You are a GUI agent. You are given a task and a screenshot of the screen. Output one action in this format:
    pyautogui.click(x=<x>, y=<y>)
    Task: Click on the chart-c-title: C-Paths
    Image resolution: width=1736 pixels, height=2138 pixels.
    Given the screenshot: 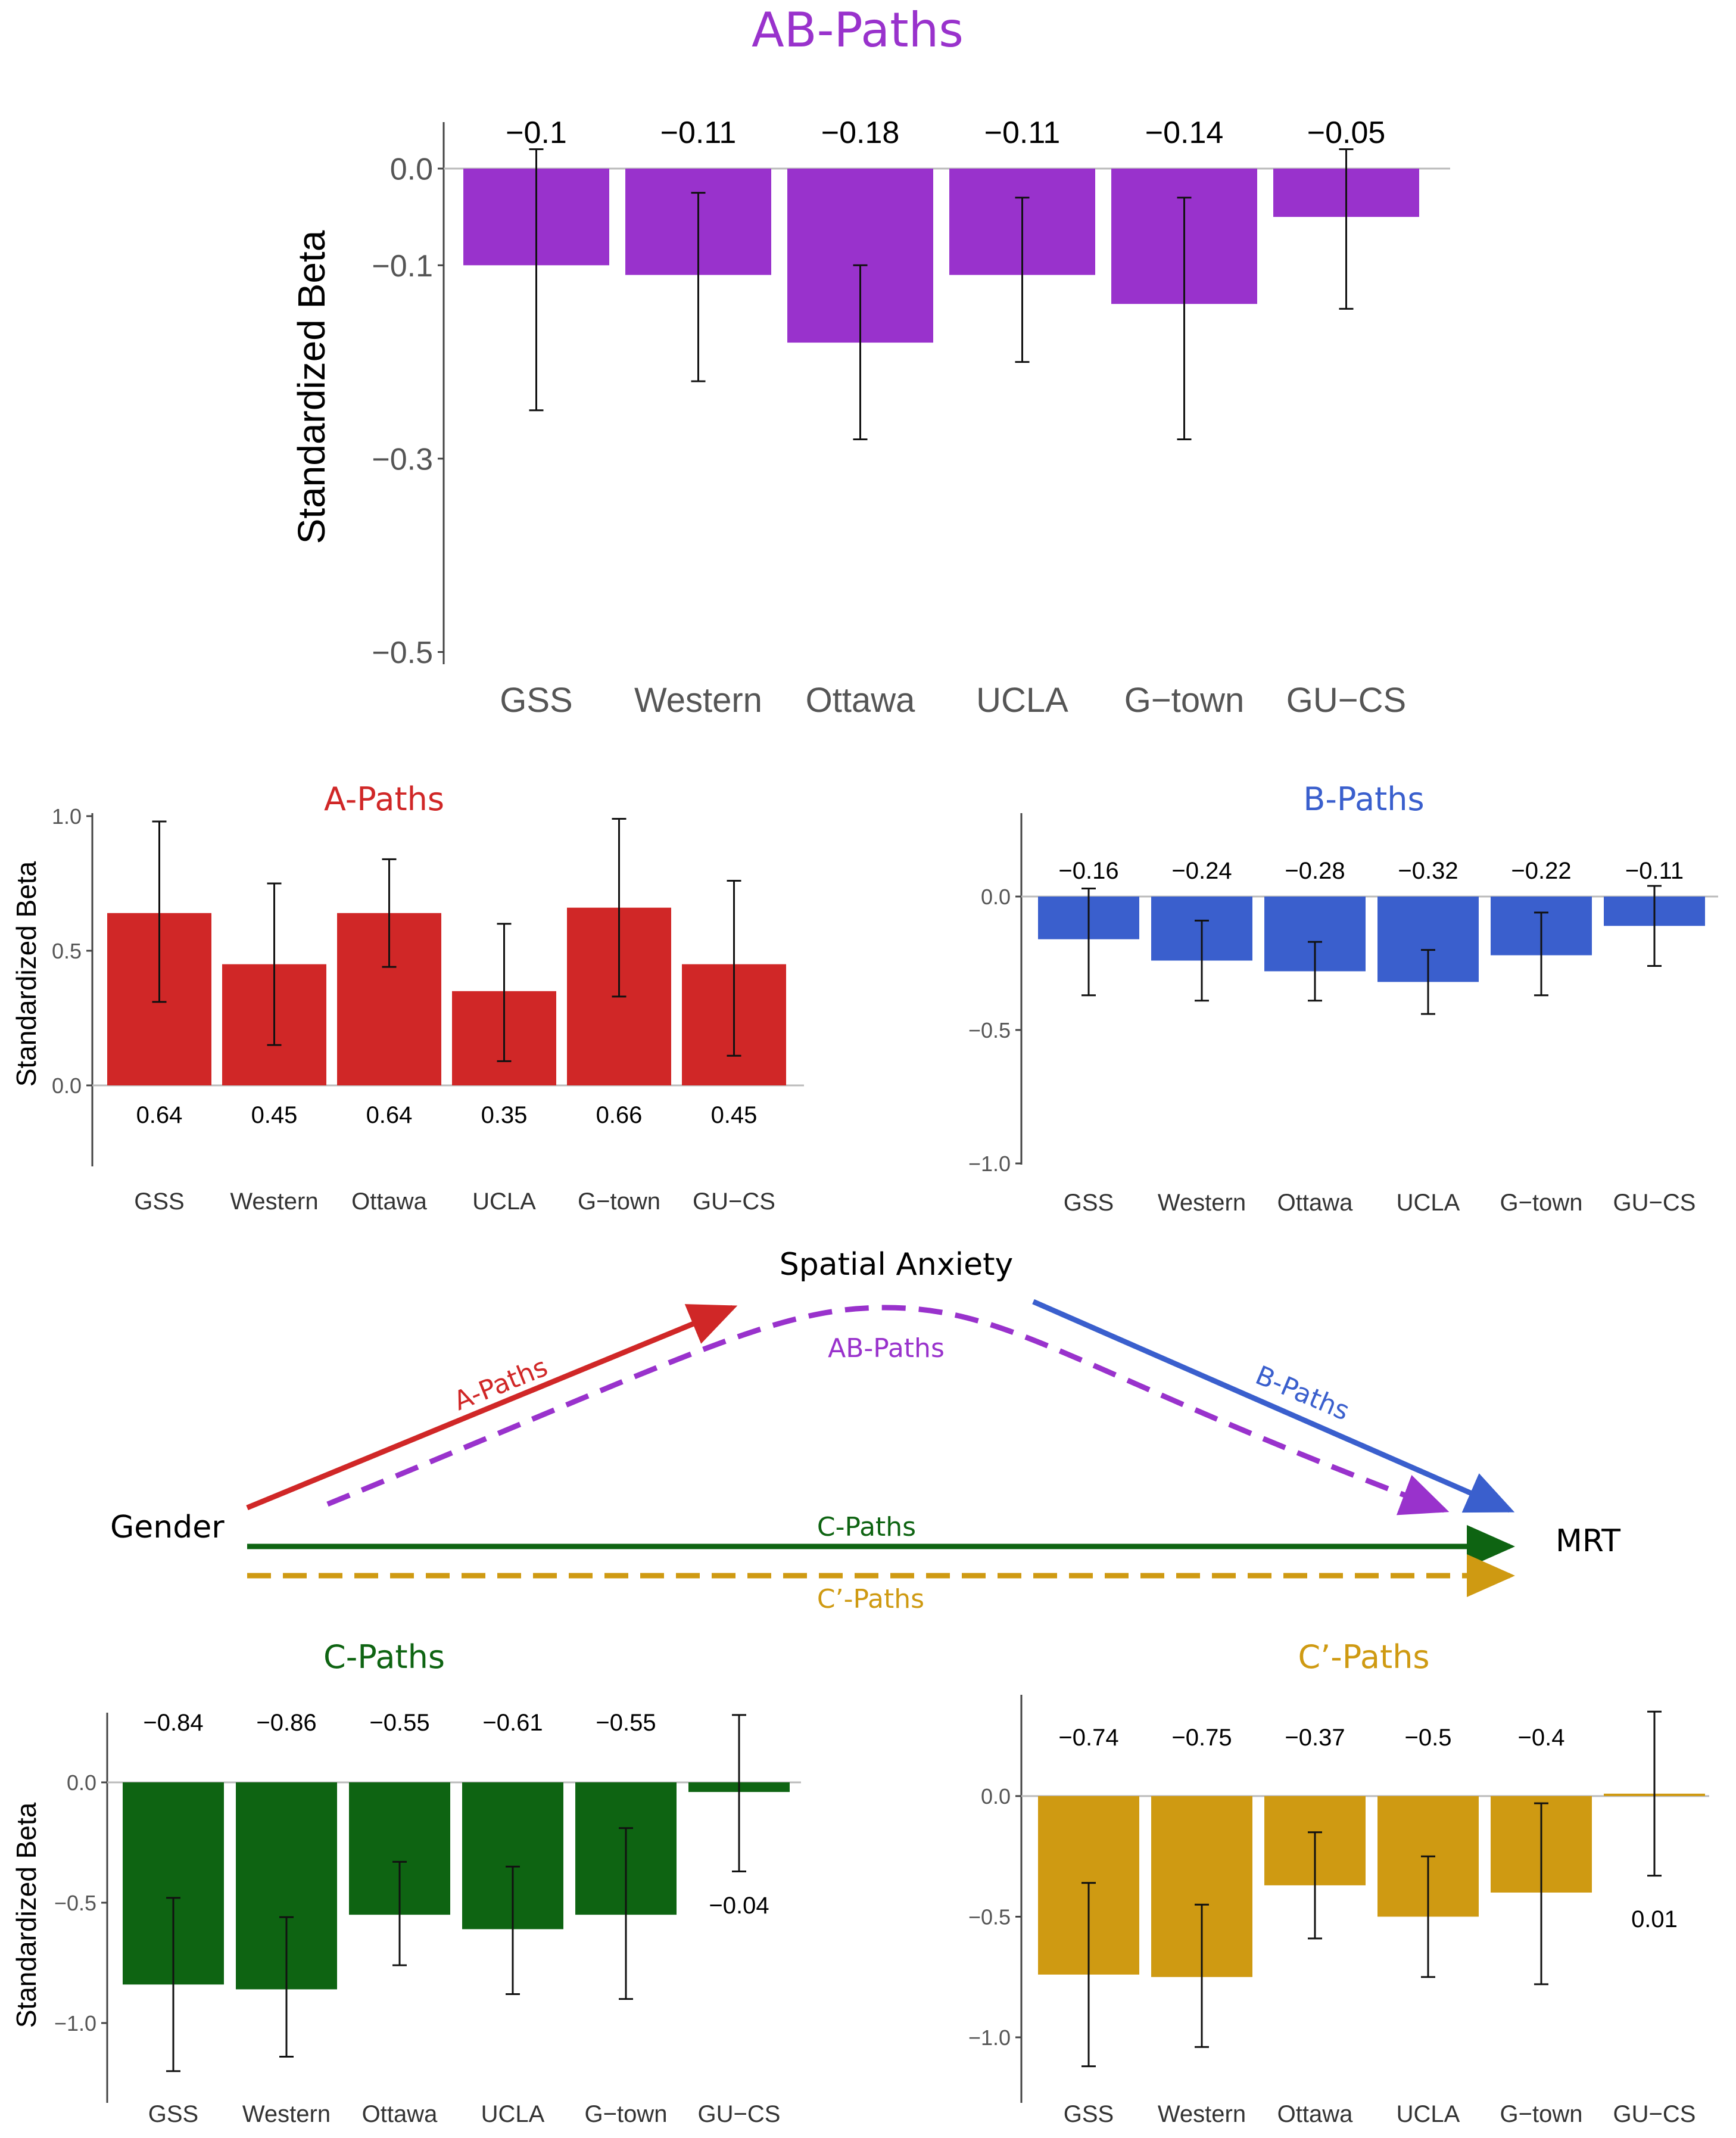 What is the action you would take?
    pyautogui.click(x=384, y=1657)
    